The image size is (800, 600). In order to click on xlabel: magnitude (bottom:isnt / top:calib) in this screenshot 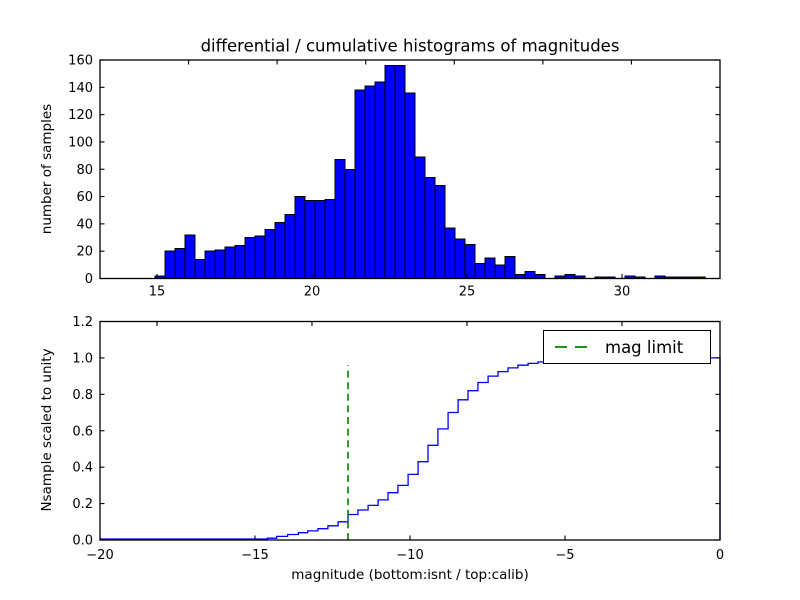, I will do `click(410, 575)`.